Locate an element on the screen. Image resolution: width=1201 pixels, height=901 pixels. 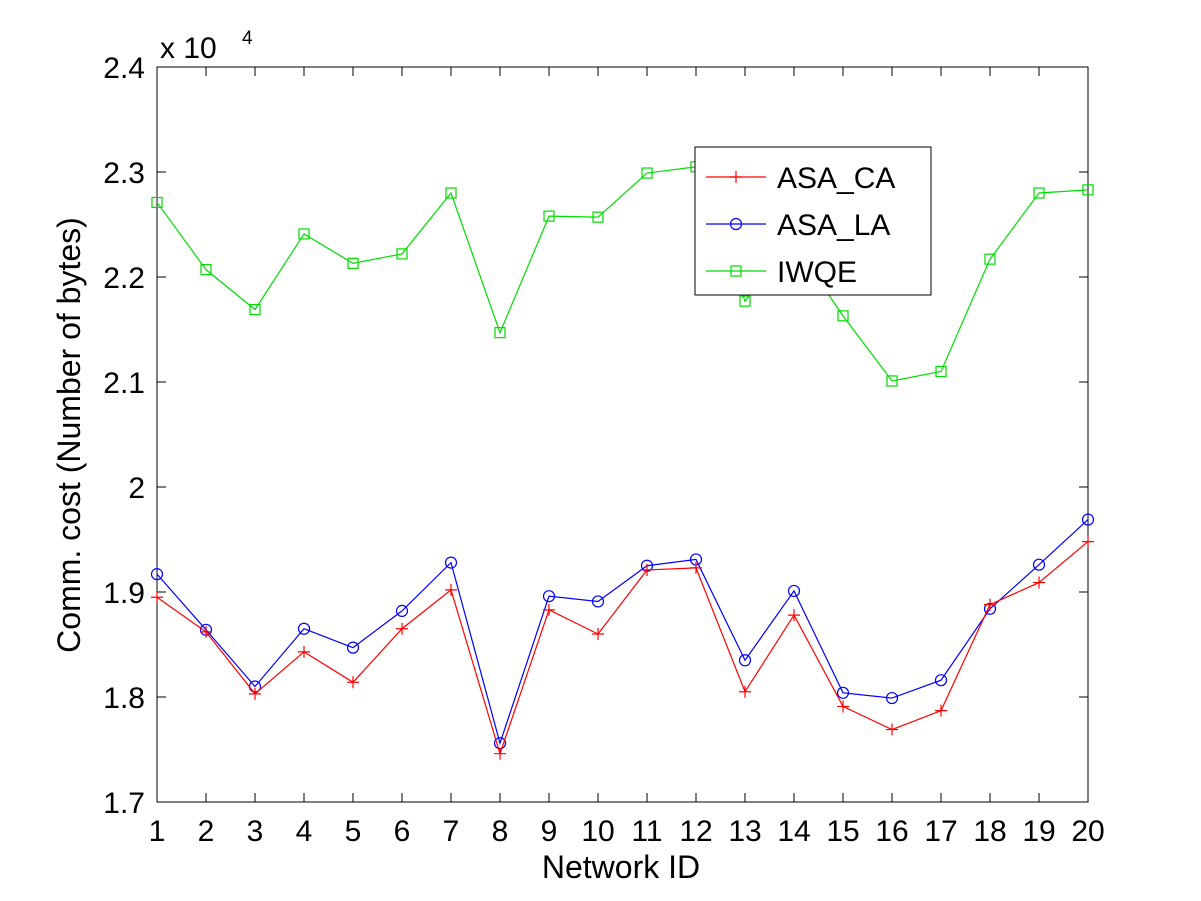
y-multiplier-label: x 10 is located at coordinates (188, 48).